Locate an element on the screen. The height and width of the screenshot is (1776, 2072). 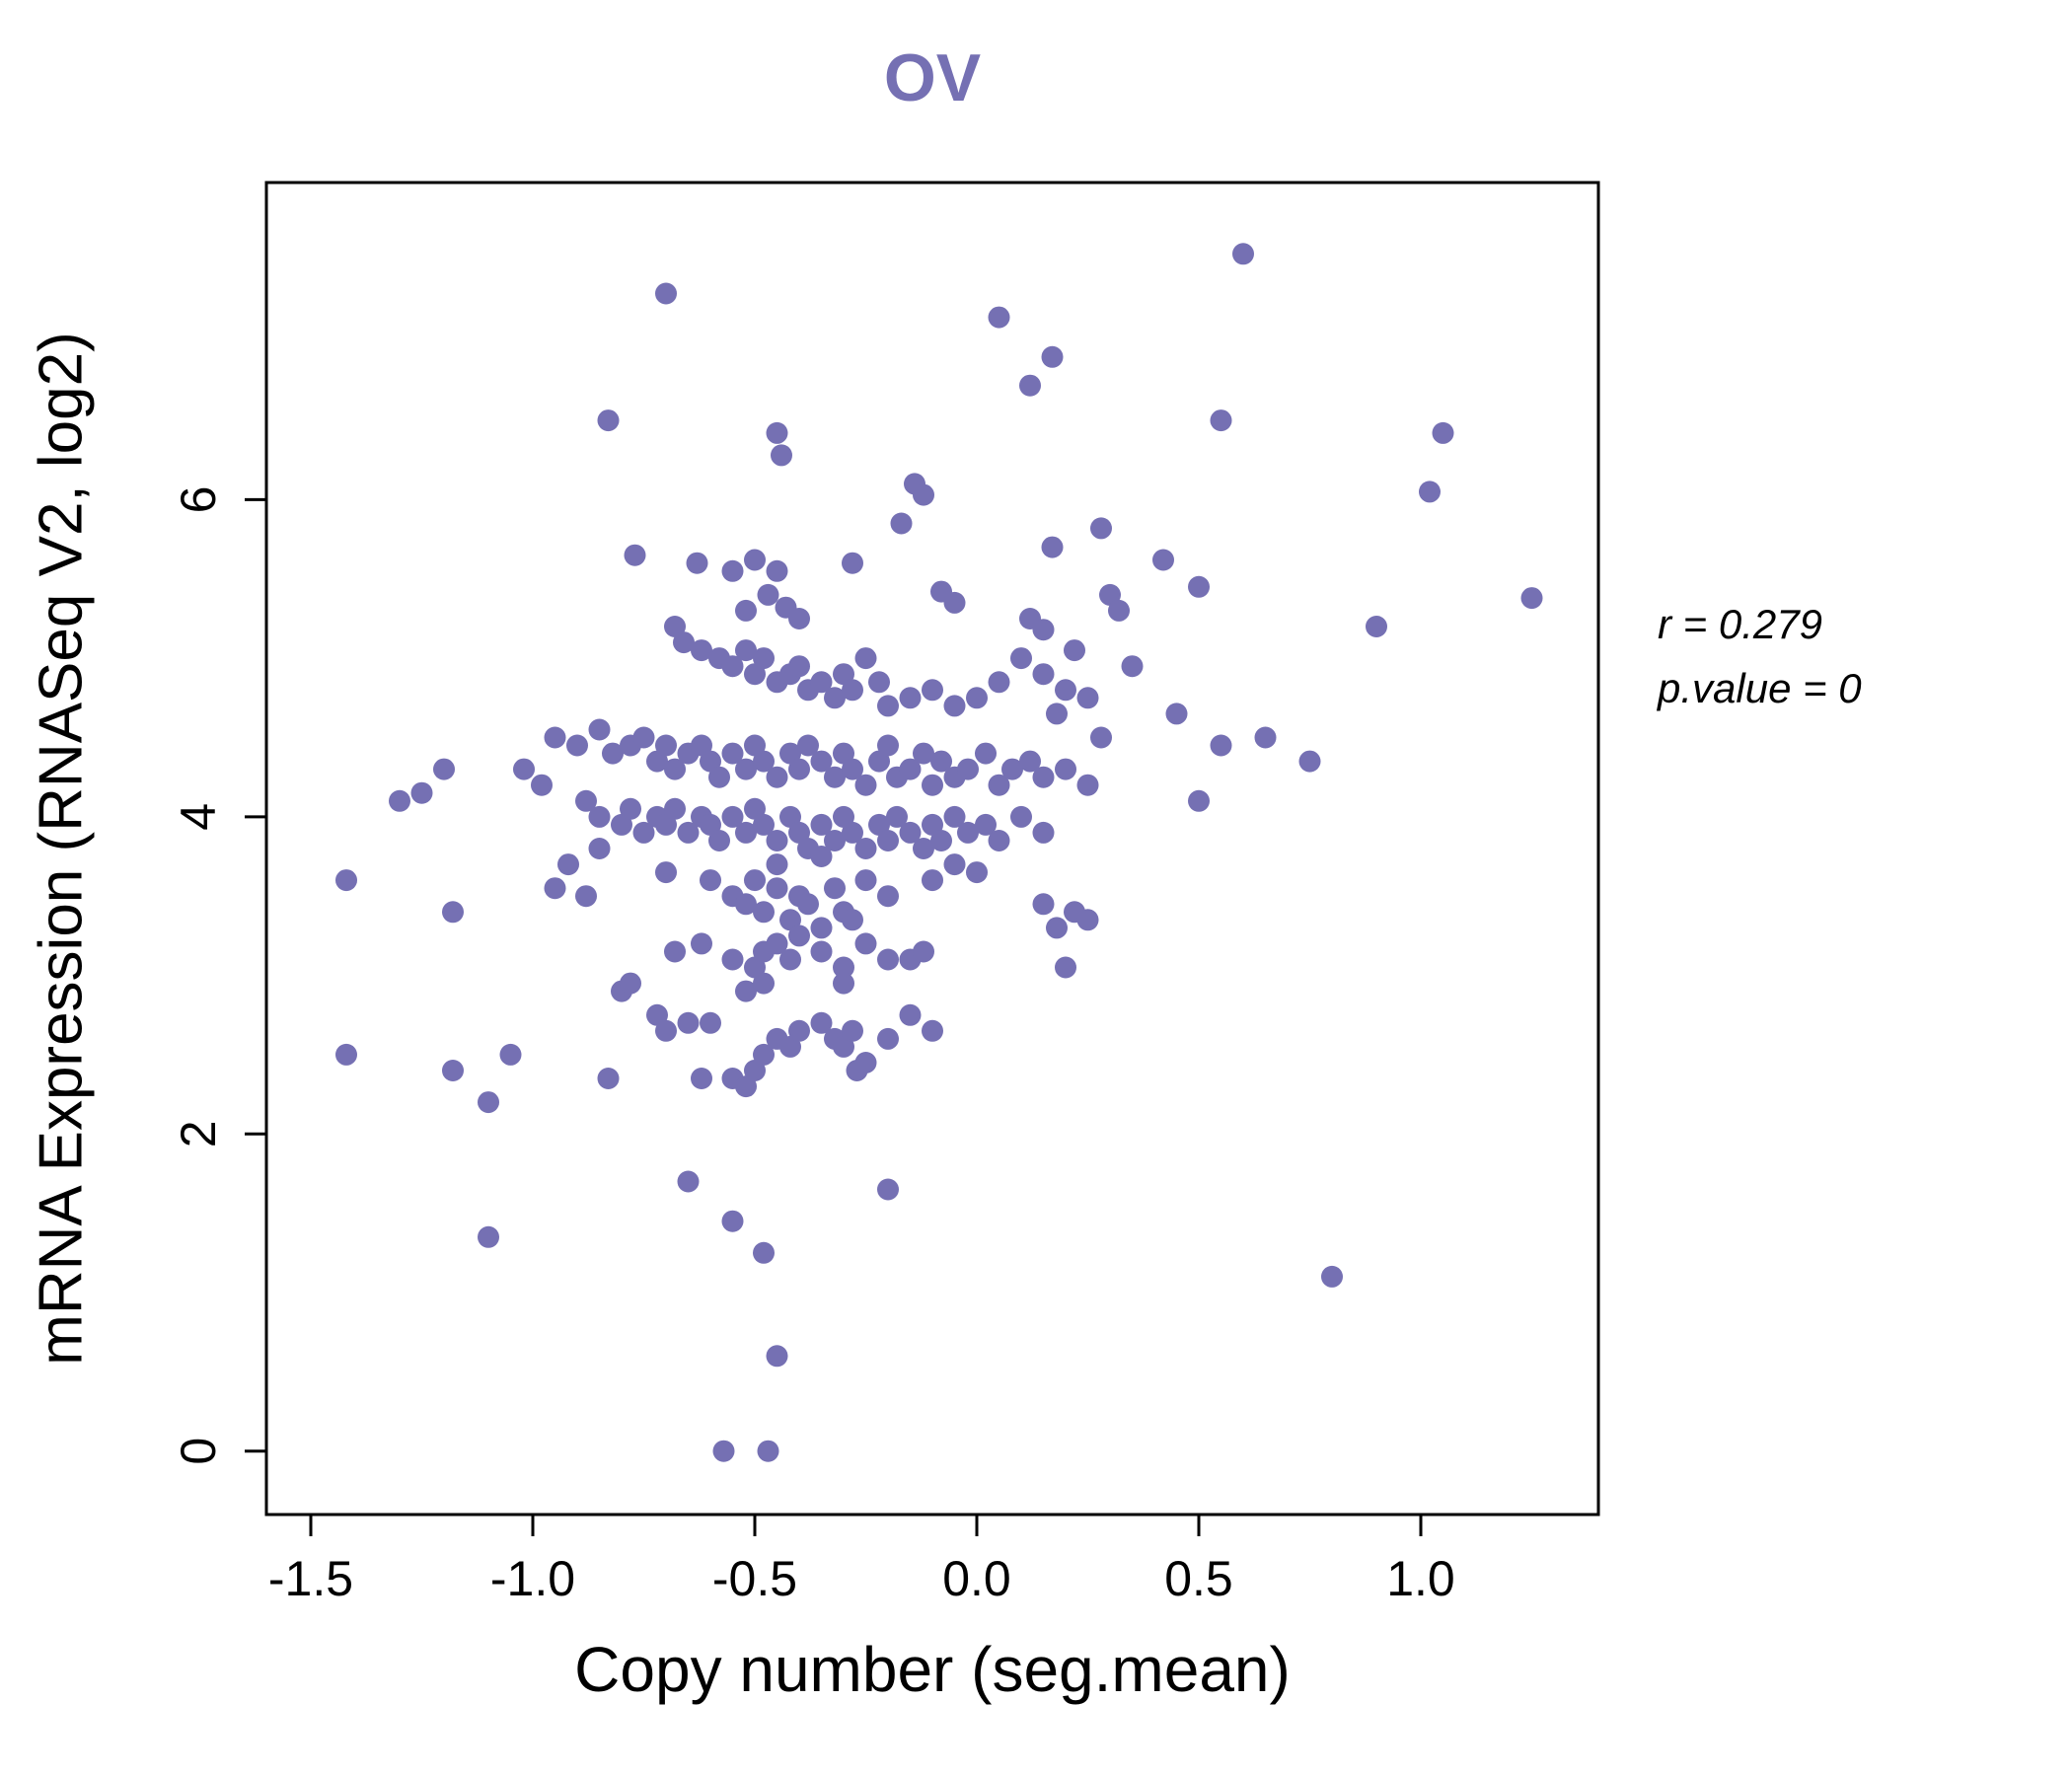
correlation-annotation: r = 0.279 p.value = 0 is located at coordinates (1760, 656).